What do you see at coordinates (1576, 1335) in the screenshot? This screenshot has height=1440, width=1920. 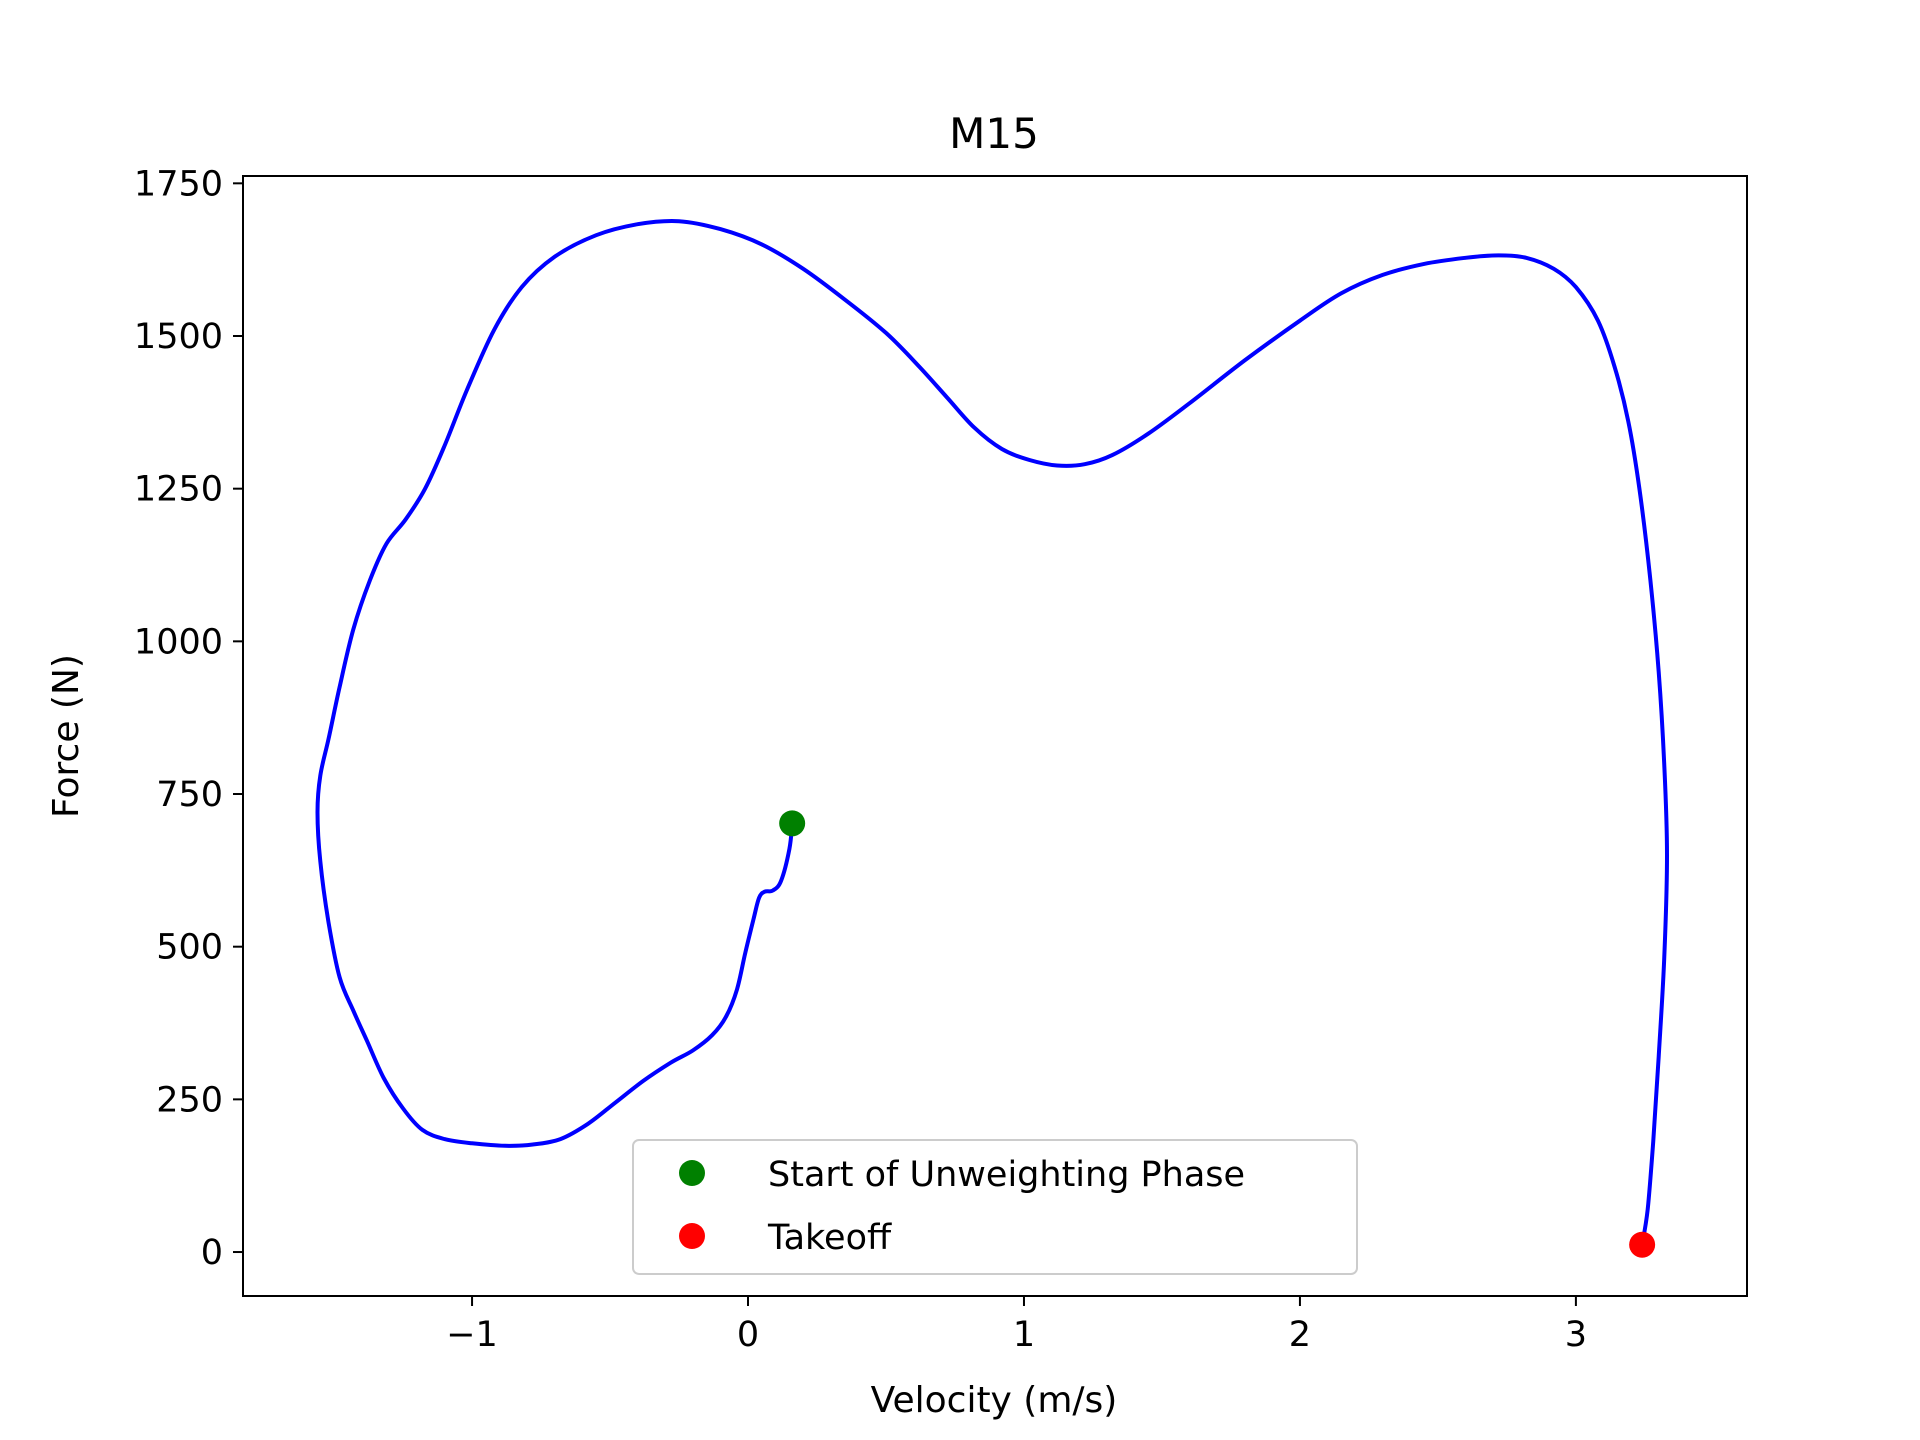 I see `x-tick-label: 3` at bounding box center [1576, 1335].